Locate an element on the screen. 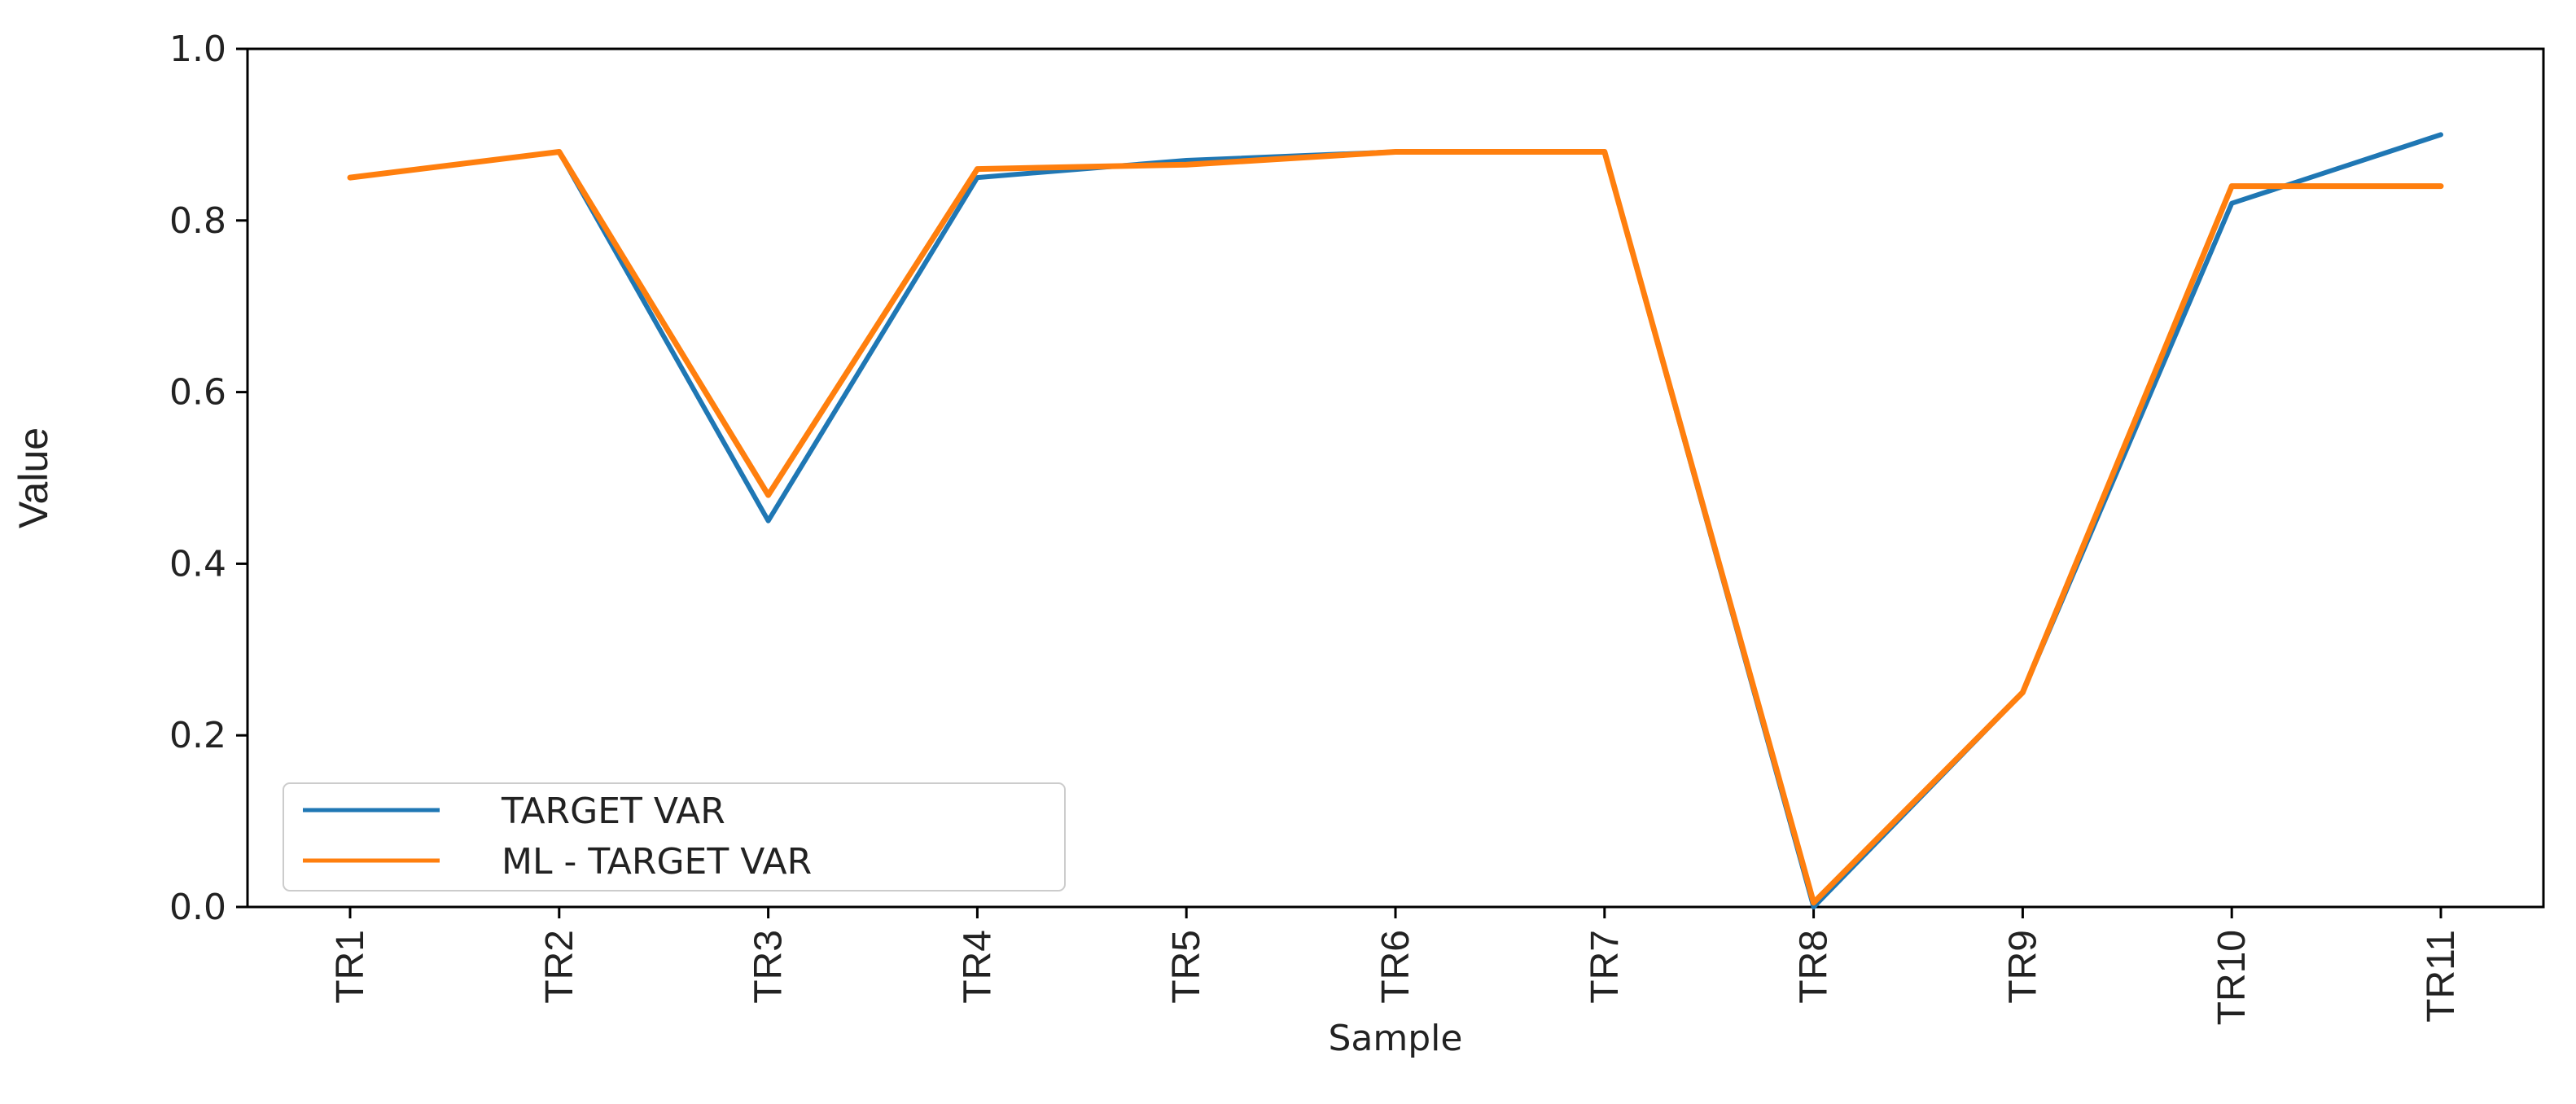 The height and width of the screenshot is (1104, 2576). y-tick-label: 0.4 is located at coordinates (197, 564).